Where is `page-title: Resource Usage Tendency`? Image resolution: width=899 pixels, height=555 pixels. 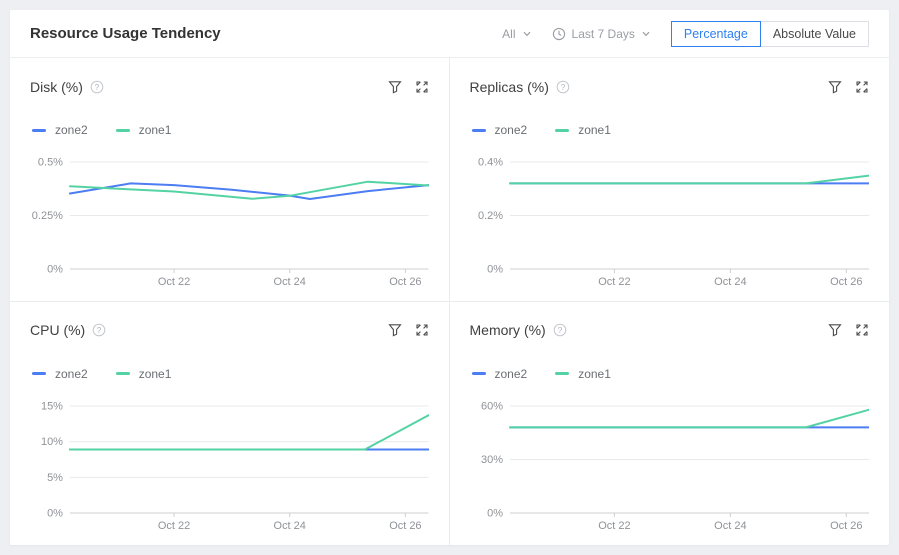 page-title: Resource Usage Tendency is located at coordinates (125, 33).